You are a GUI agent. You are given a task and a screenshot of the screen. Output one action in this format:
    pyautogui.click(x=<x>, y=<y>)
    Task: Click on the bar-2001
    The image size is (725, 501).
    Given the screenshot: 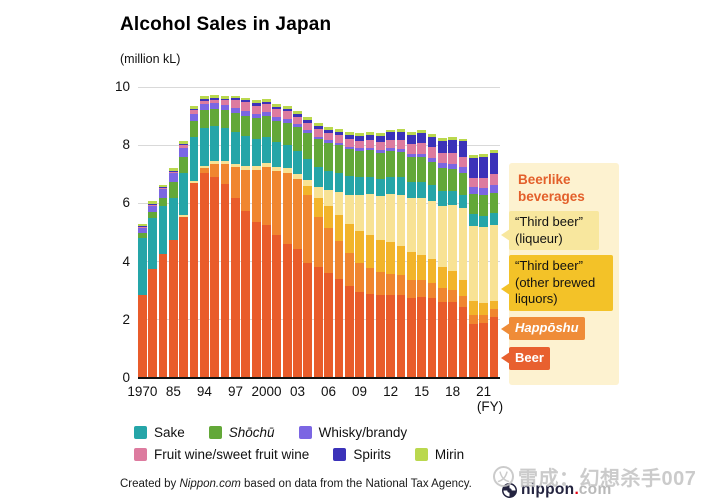 What is the action you would take?
    pyautogui.click(x=277, y=240)
    